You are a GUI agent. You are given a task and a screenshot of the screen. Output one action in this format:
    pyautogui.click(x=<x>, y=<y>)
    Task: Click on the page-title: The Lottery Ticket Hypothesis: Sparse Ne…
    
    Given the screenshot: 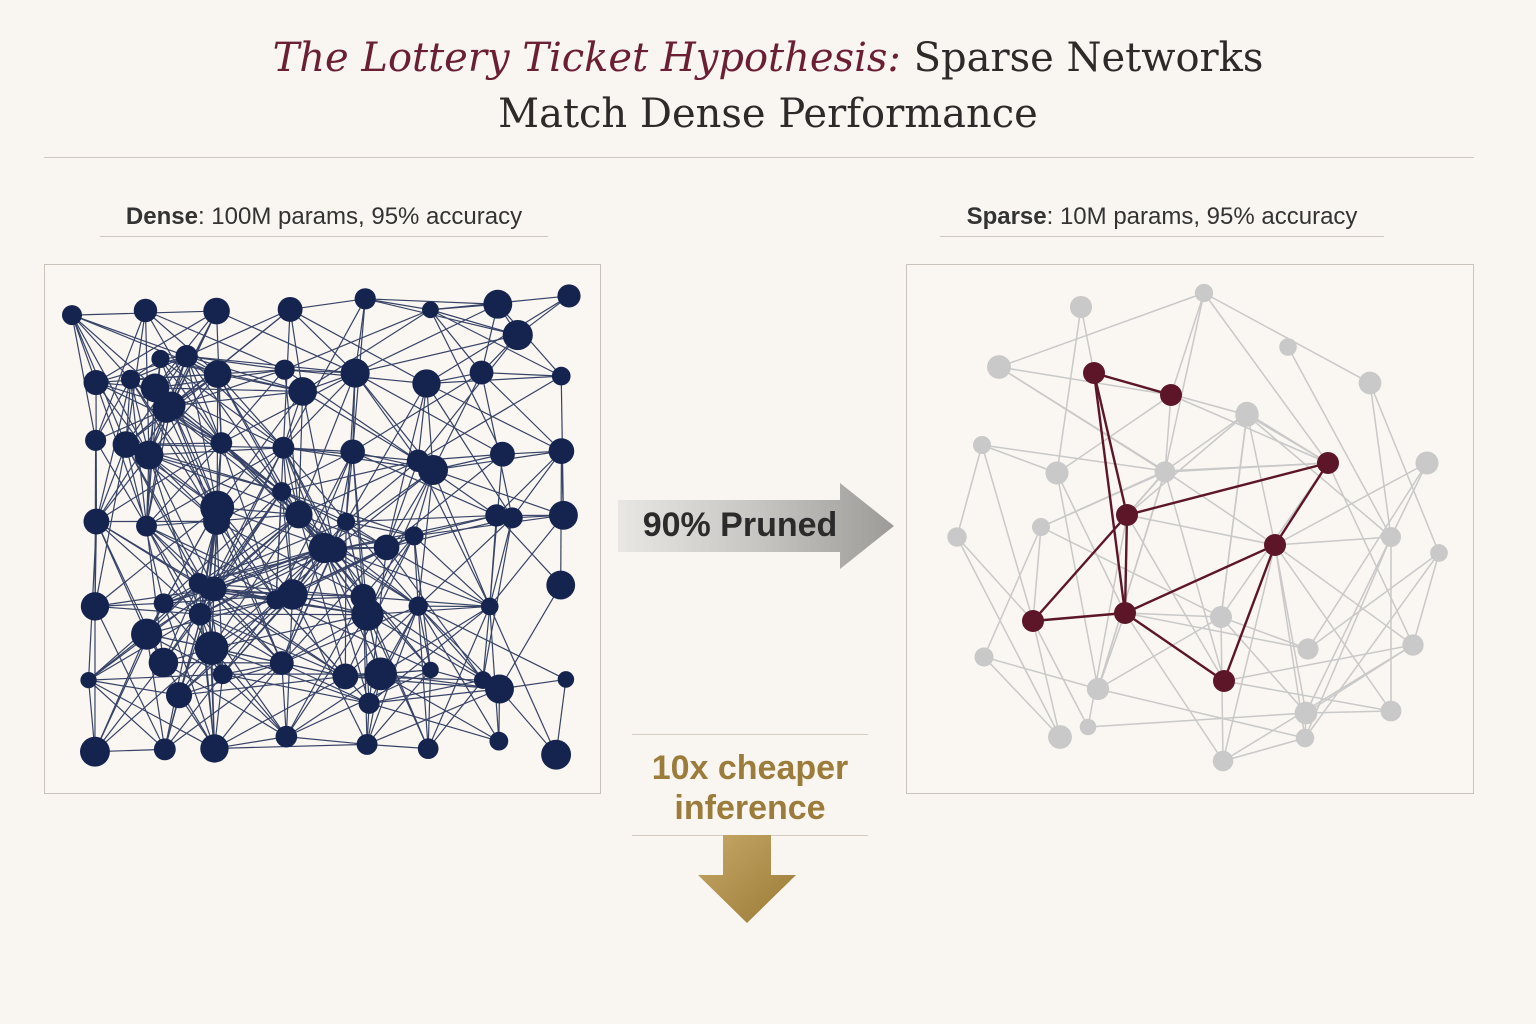 What is the action you would take?
    pyautogui.click(x=768, y=86)
    